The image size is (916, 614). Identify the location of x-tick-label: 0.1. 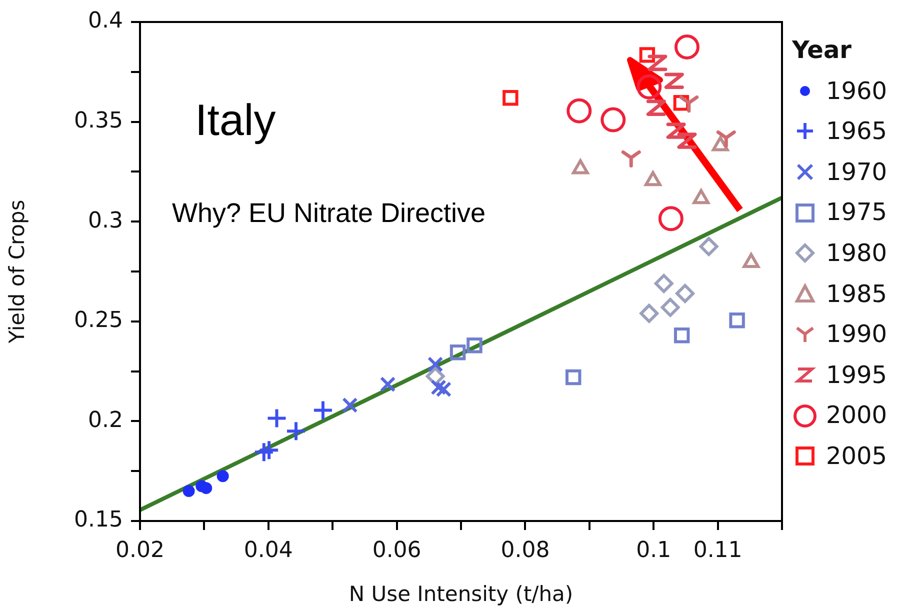
(654, 550).